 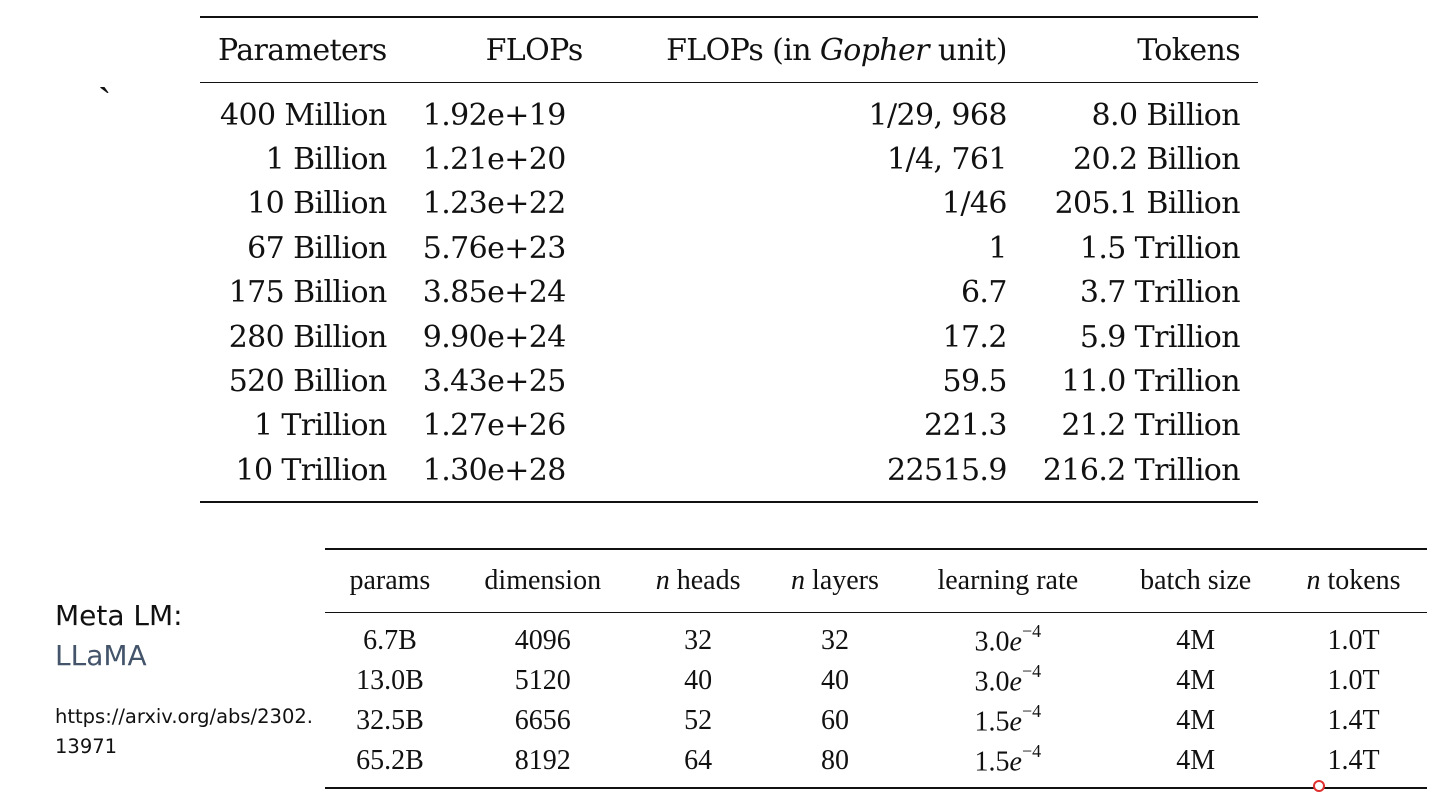 What do you see at coordinates (938, 115) in the screenshot?
I see `cell-gopher: 1/29, 968` at bounding box center [938, 115].